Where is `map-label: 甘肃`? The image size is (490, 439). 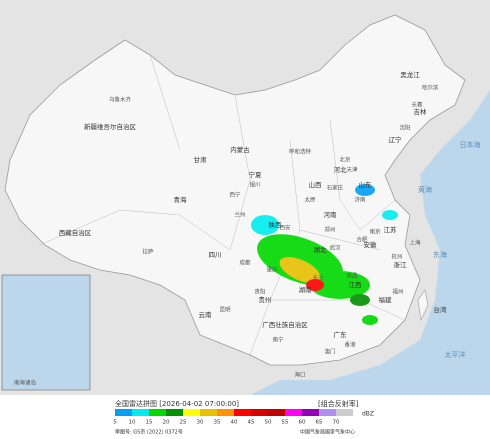 map-label: 甘肃 is located at coordinates (201, 159).